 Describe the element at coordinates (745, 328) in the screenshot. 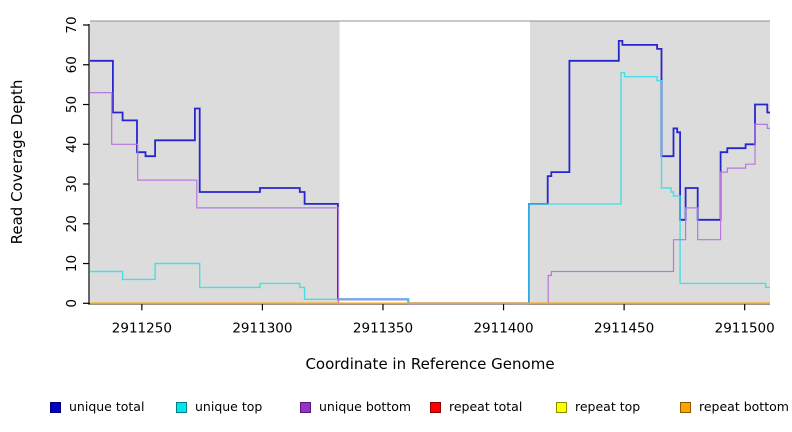

I see `x-tick-label: 2911500` at that location.